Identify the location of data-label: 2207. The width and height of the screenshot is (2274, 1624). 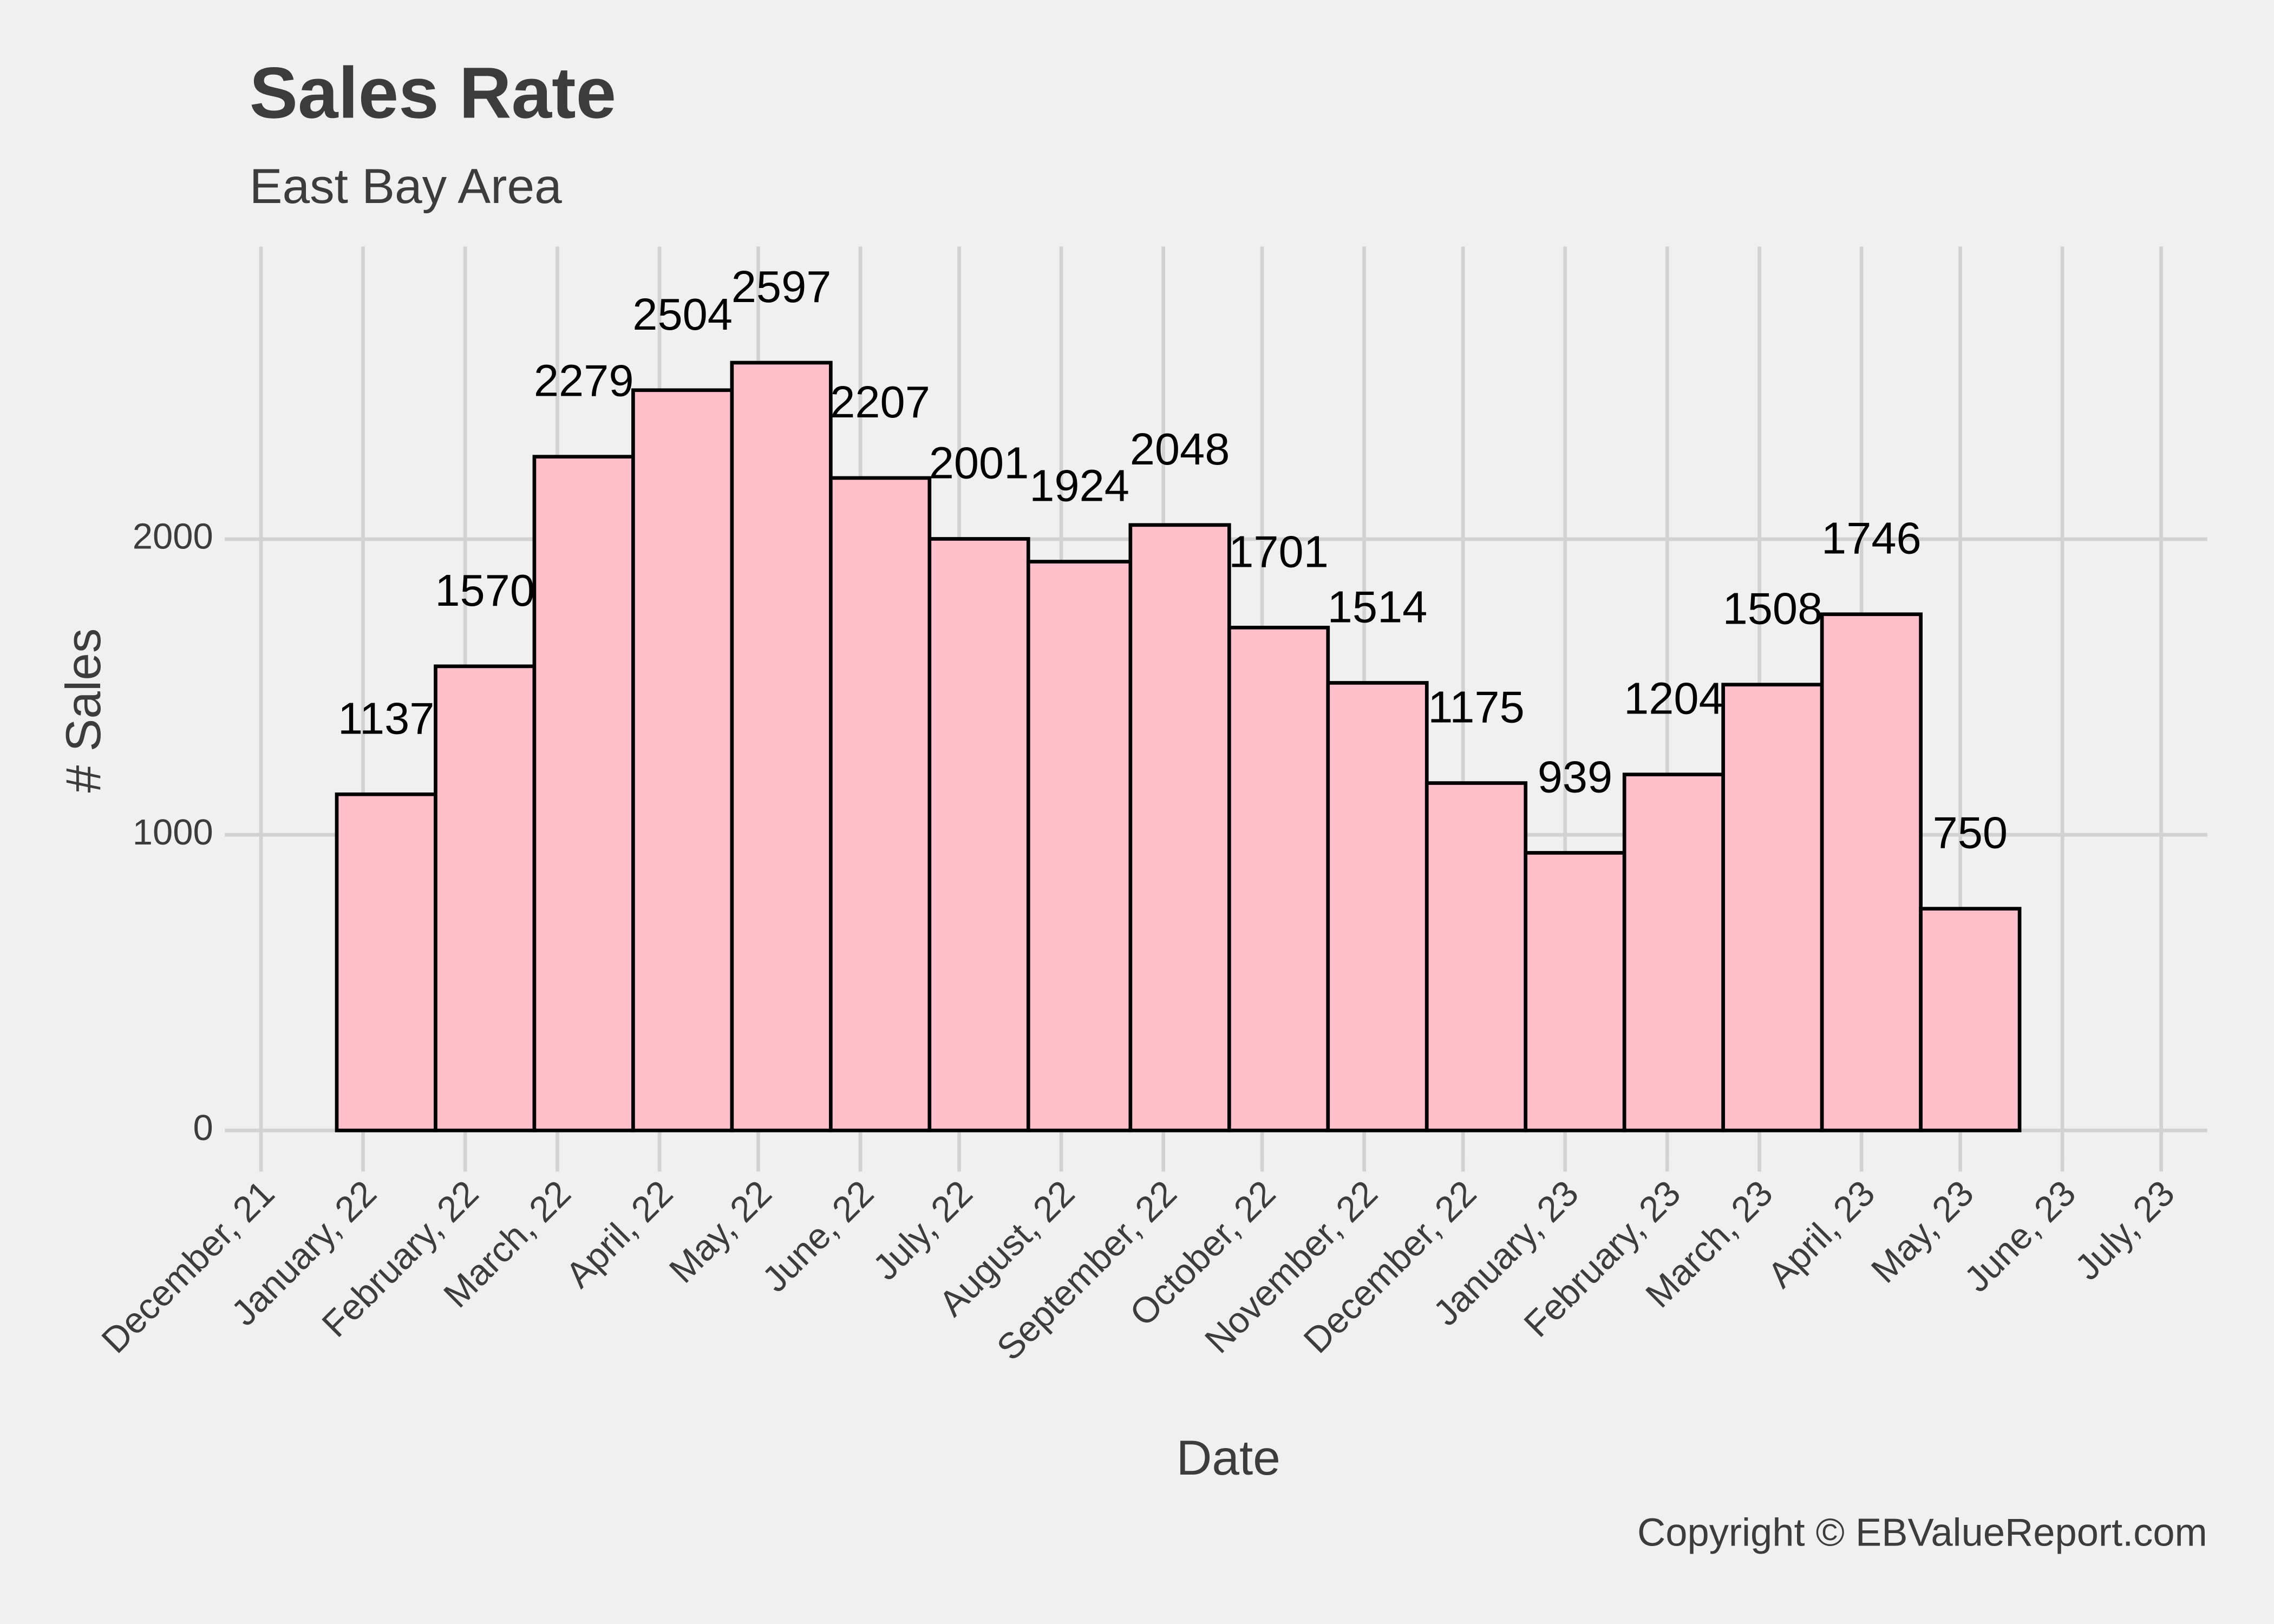
(880, 402).